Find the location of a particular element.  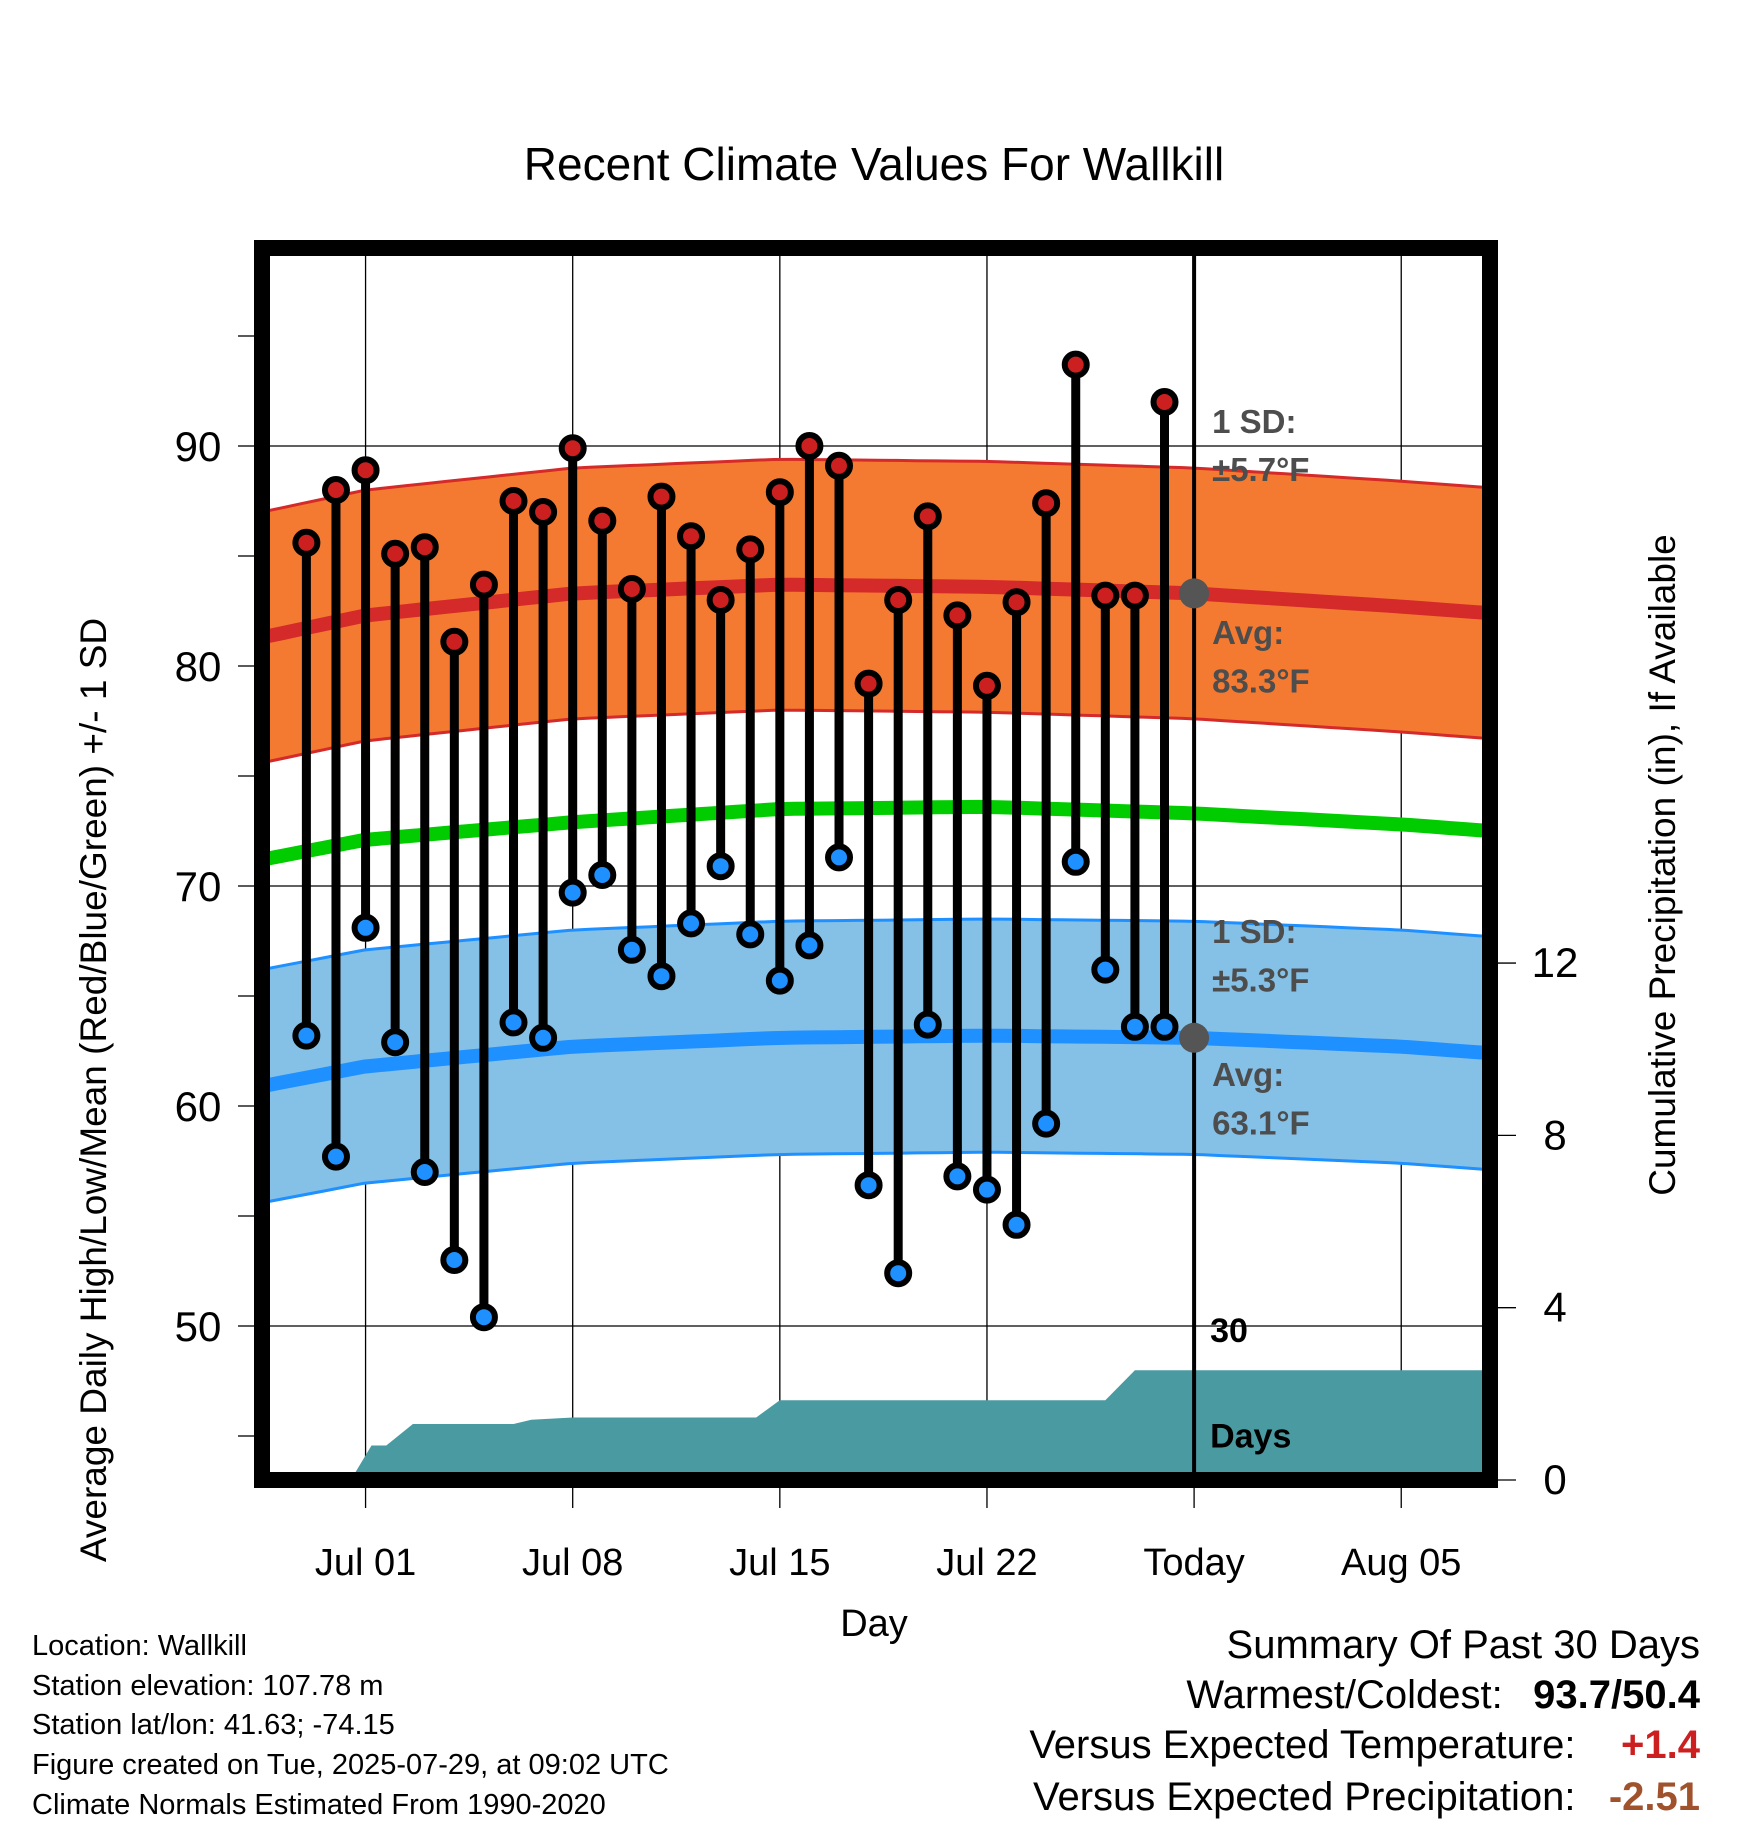

temp-label: Versus Expected Temperature: is located at coordinates (1302, 1745).